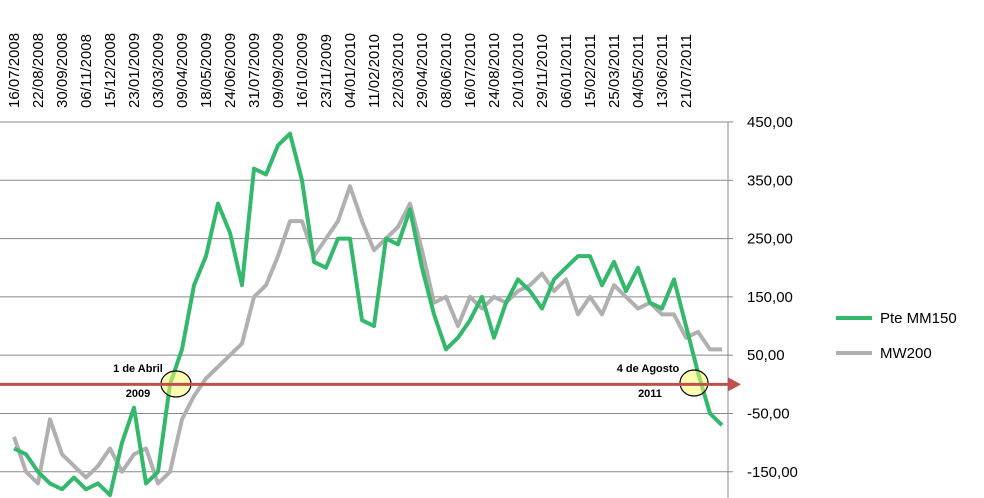 This screenshot has height=498, width=984. Describe the element at coordinates (766, 355) in the screenshot. I see `y-tick-label: 50,00` at that location.